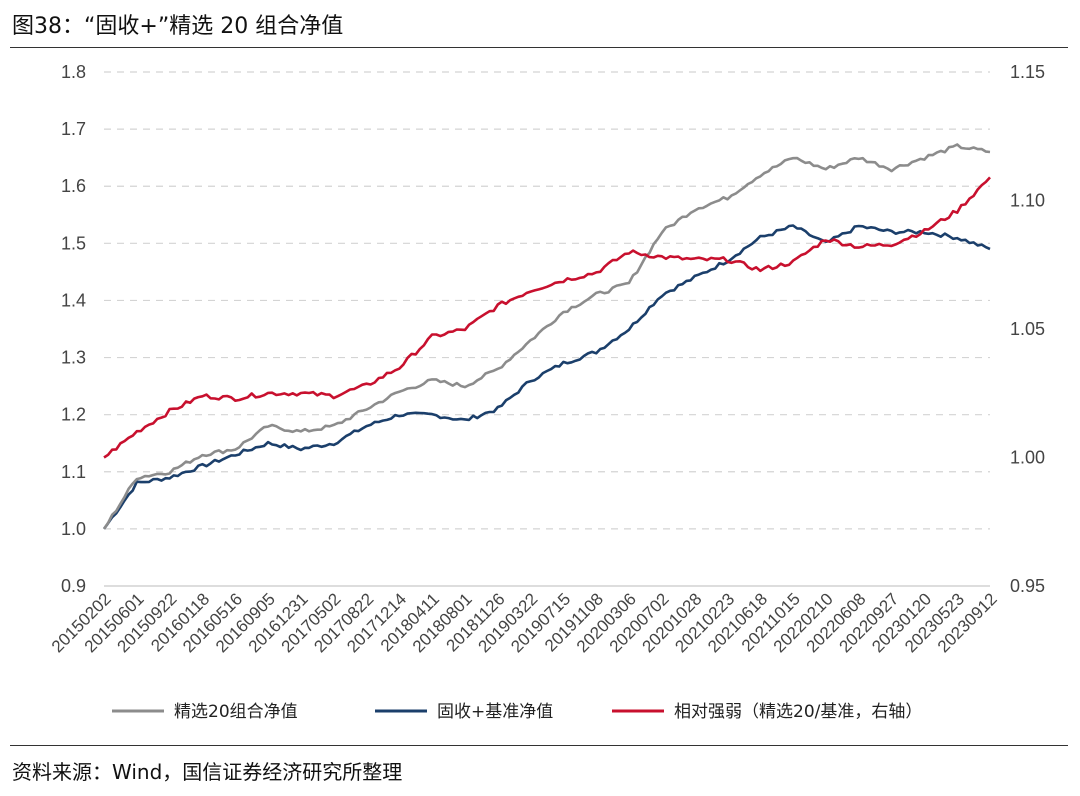  I want to click on right-tick-label: 1.10, so click(1027, 201).